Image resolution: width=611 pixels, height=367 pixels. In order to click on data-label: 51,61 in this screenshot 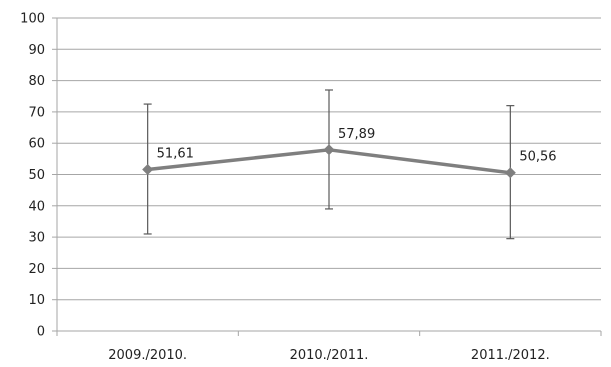, I will do `click(175, 153)`.